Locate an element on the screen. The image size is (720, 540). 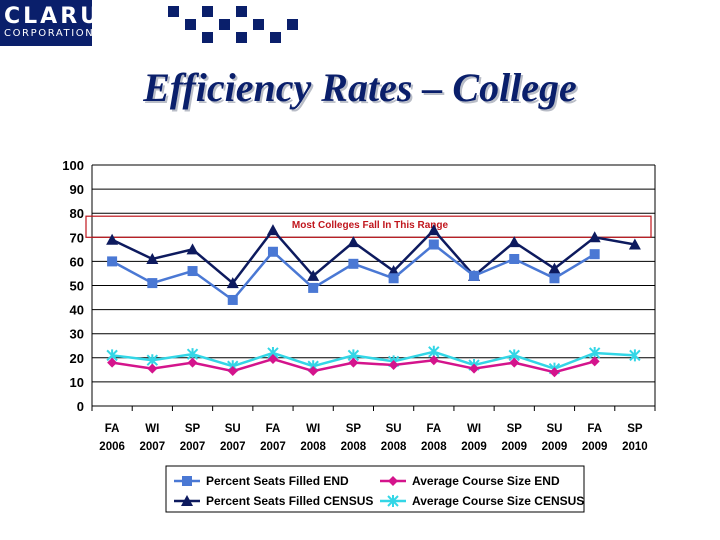
legend-item: Average Course Size CENSUS is located at coordinates (482, 501).